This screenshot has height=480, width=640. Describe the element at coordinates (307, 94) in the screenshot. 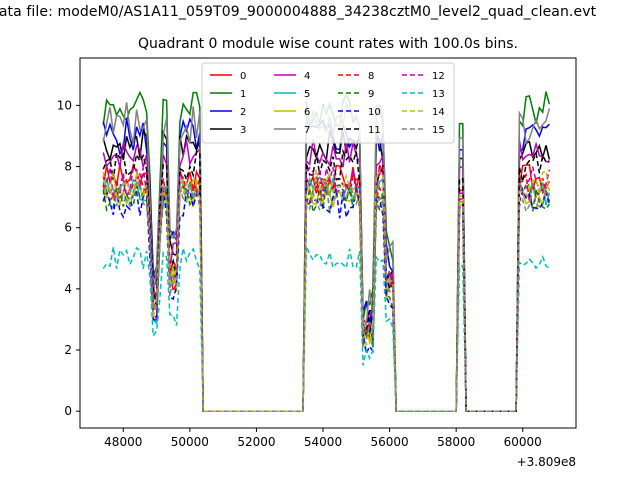

I see `legend-label-5: 5` at that location.